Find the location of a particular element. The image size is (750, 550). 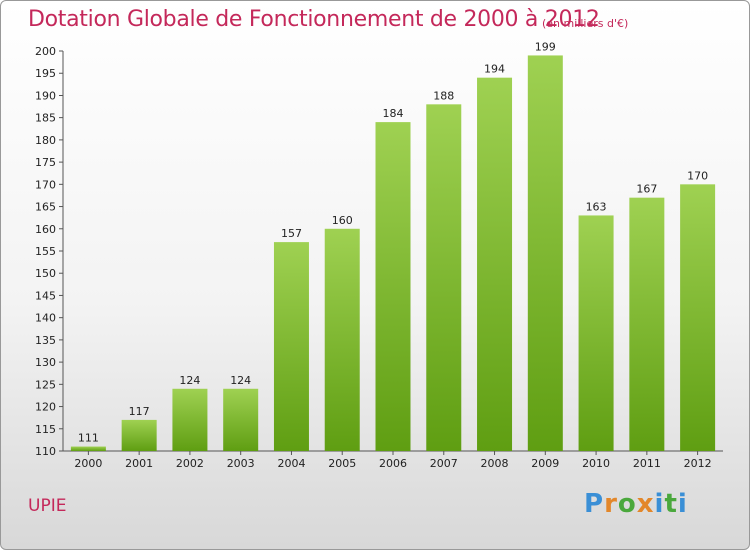

value-label: 188 is located at coordinates (443, 95).